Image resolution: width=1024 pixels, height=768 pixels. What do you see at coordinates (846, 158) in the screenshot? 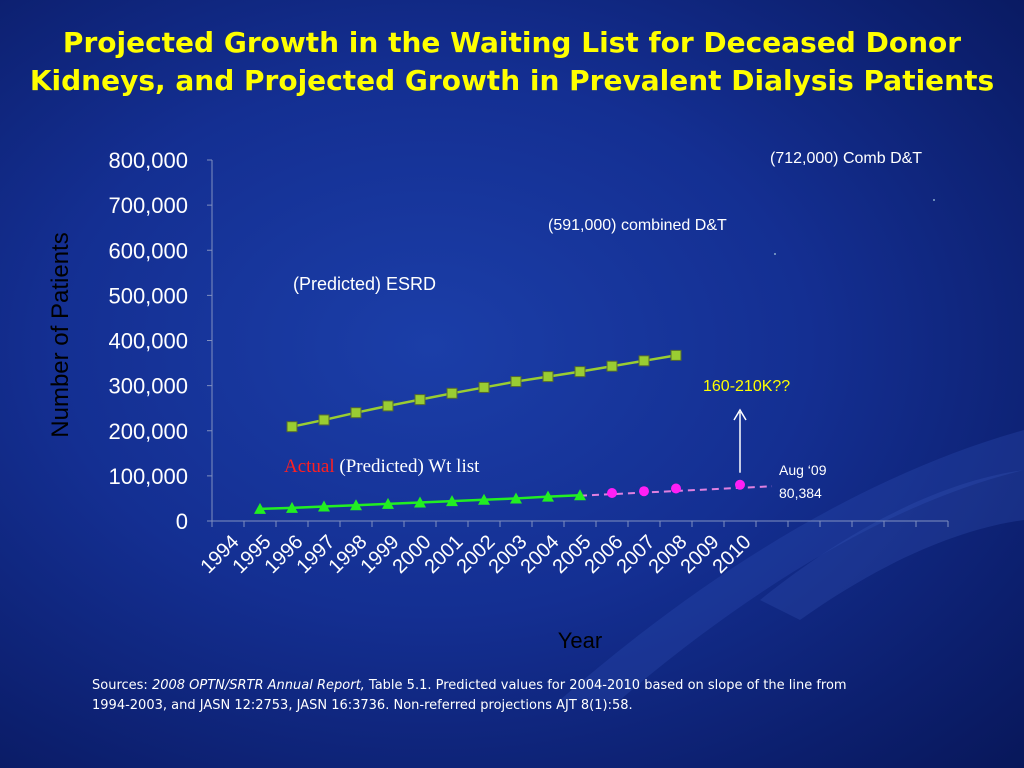
I see `annotation-comb-dt: (712,000) Comb D&T` at bounding box center [846, 158].